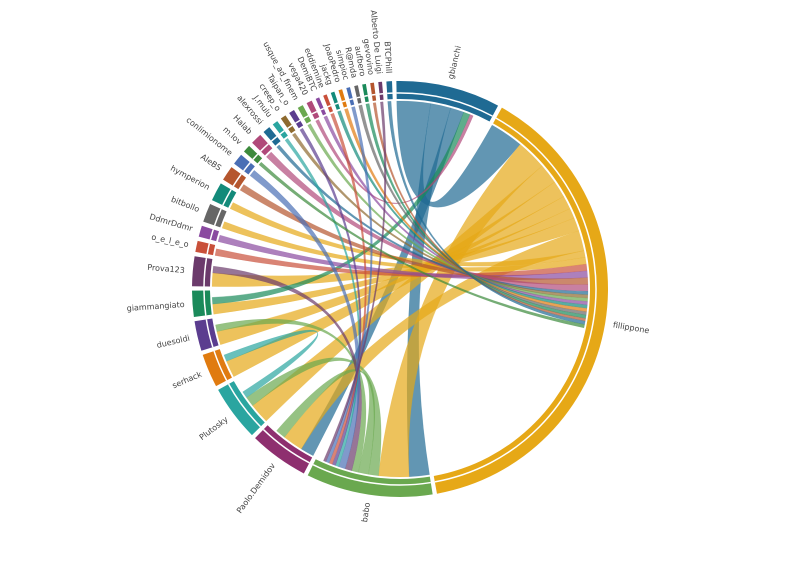 This screenshot has height=575, width=796. Describe the element at coordinates (211, 162) in the screenshot. I see `node-label: AleBS` at that location.